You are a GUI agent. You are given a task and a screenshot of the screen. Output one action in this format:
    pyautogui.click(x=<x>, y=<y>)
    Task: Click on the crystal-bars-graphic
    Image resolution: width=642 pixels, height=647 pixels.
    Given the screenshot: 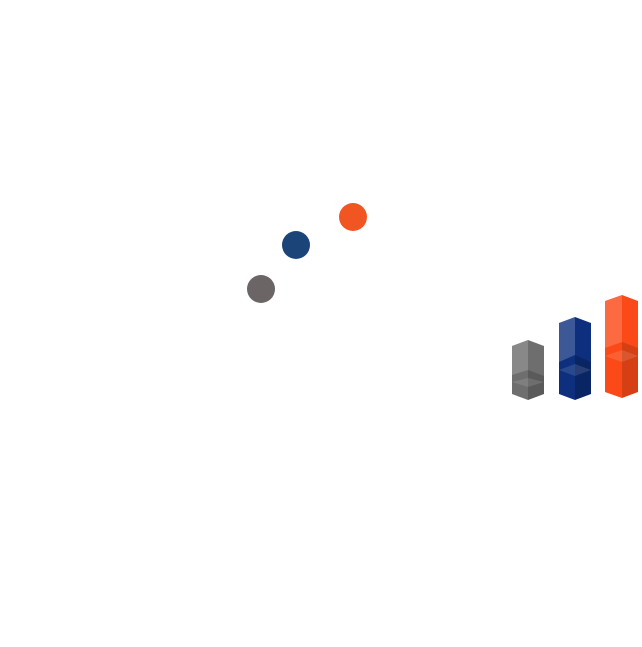 What is the action you would take?
    pyautogui.click(x=573, y=347)
    